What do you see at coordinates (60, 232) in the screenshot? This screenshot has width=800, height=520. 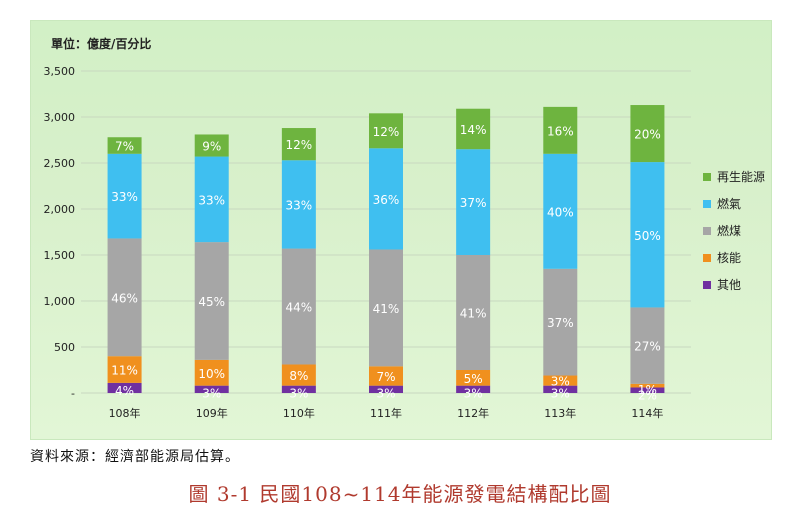 I see `y-axis-ticks: - 500 1,000 1,500 2,000 2,500 3,000 3,500` at bounding box center [60, 232].